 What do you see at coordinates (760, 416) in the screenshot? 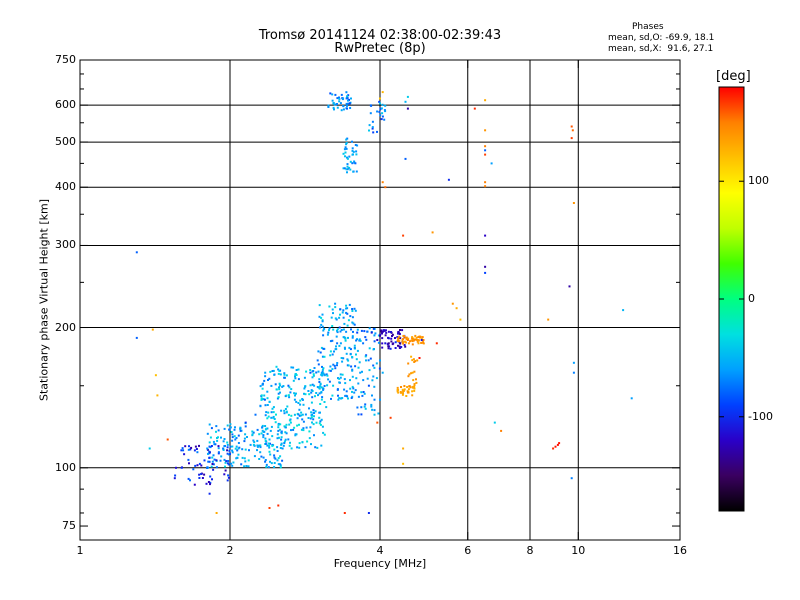
I see `colorbar-tick-label: -100` at bounding box center [760, 416].